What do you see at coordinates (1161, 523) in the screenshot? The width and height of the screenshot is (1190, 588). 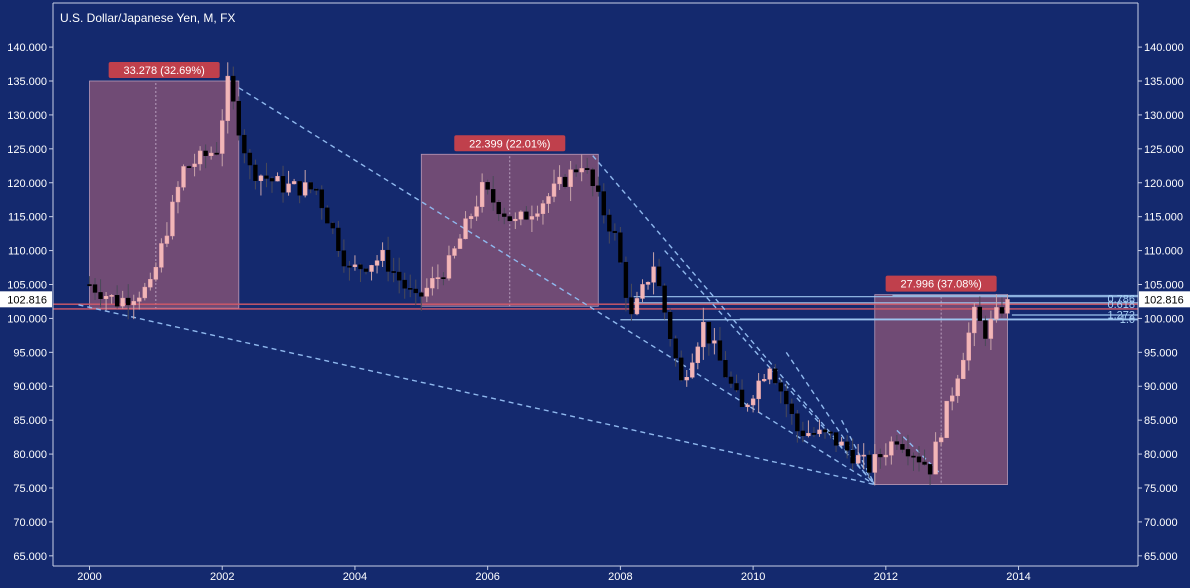 I see `y-tick-label-right: 70.000` at bounding box center [1161, 523].